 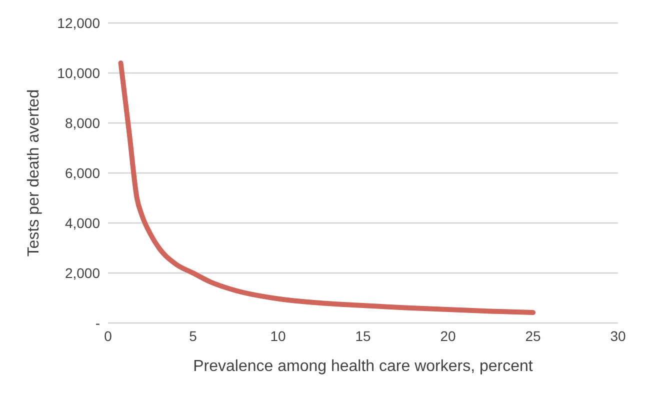 What do you see at coordinates (82, 272) in the screenshot?
I see `y-tick-label: 2,000` at bounding box center [82, 272].